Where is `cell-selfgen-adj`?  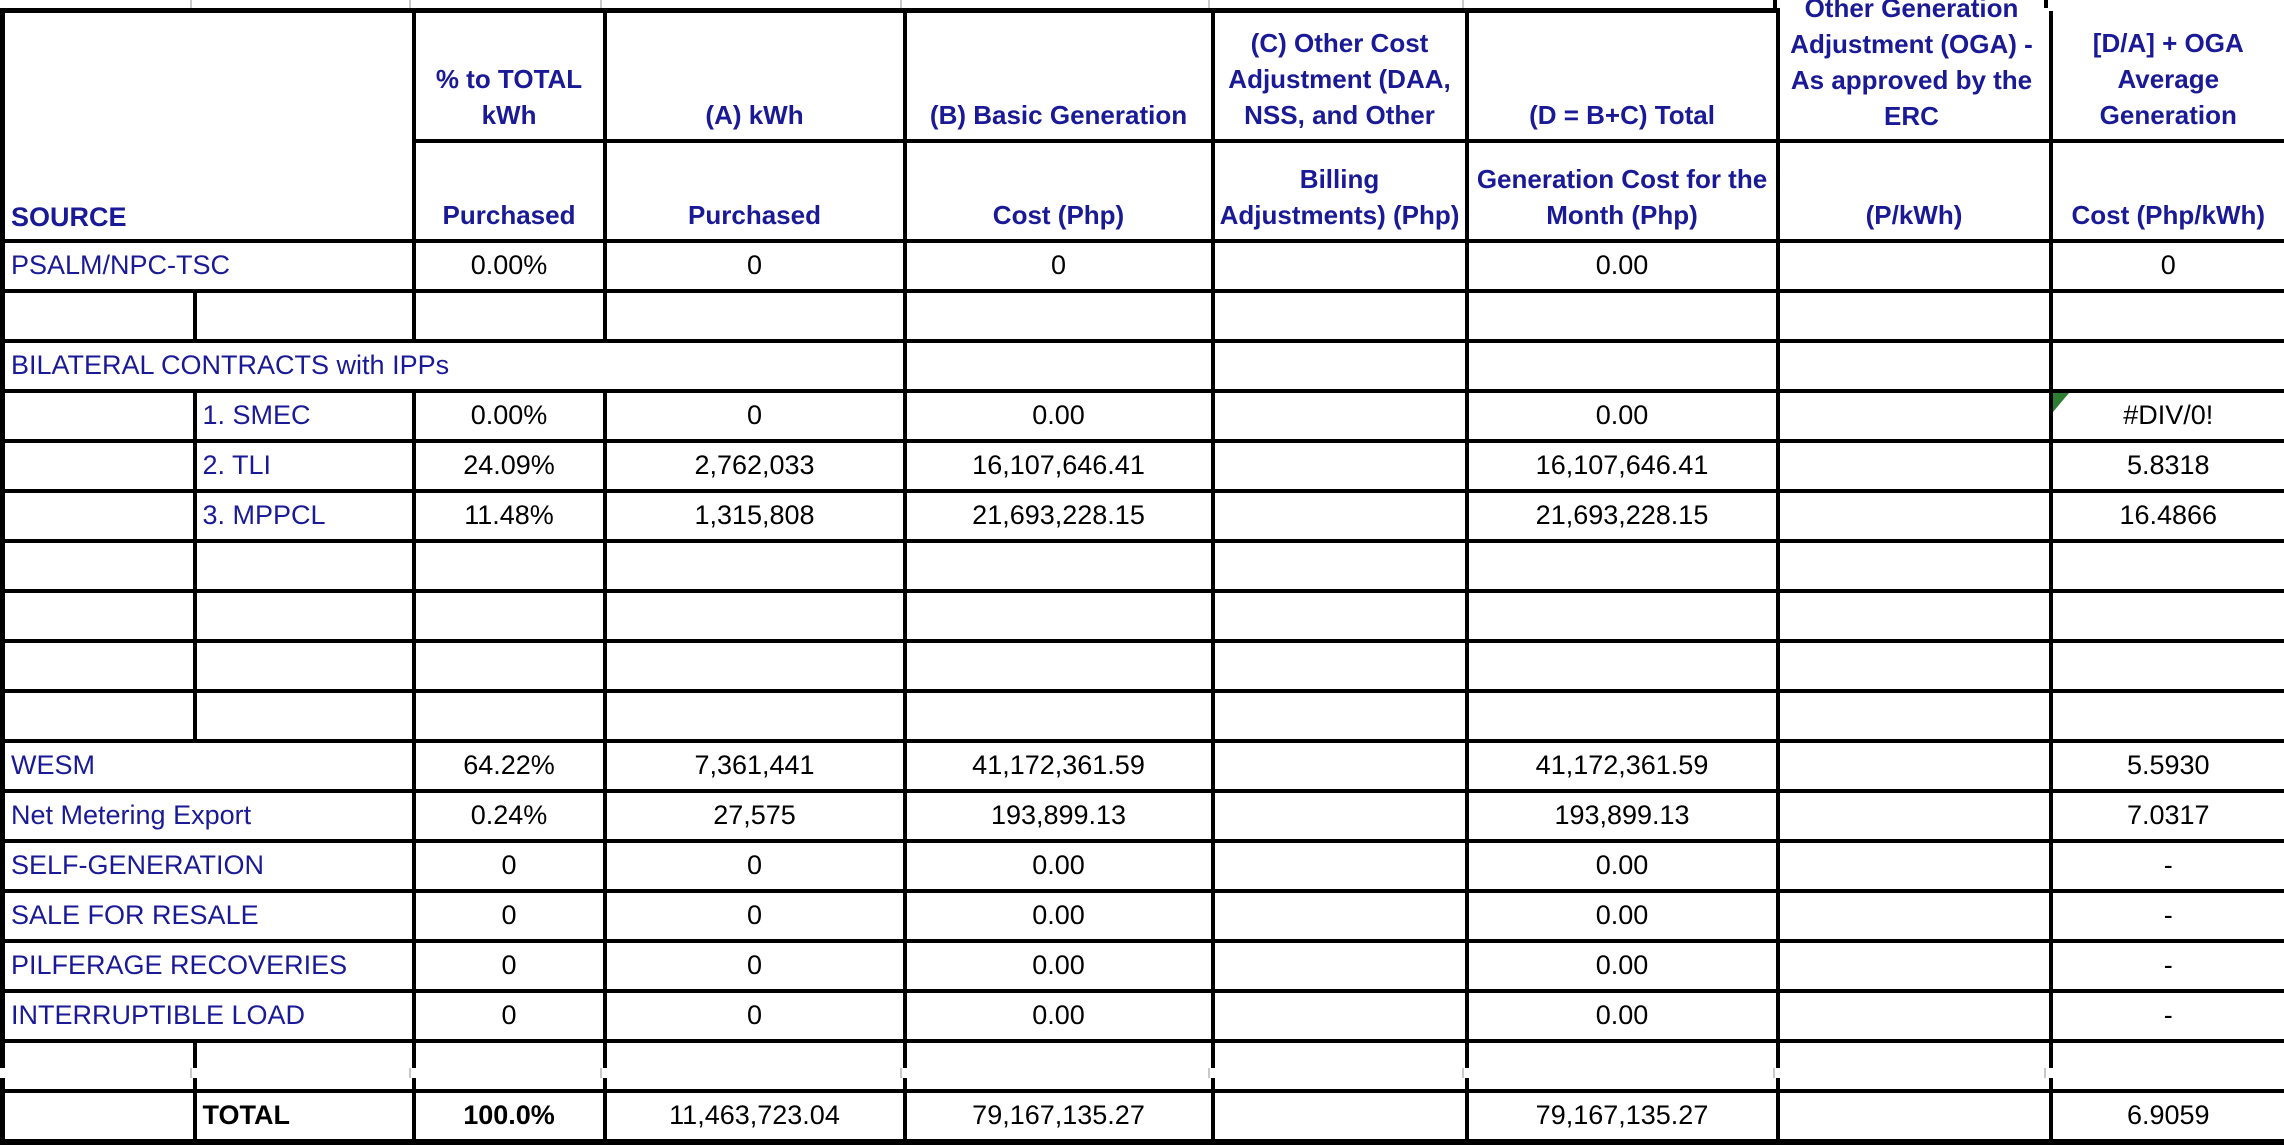 cell-selfgen-adj is located at coordinates (1340, 866).